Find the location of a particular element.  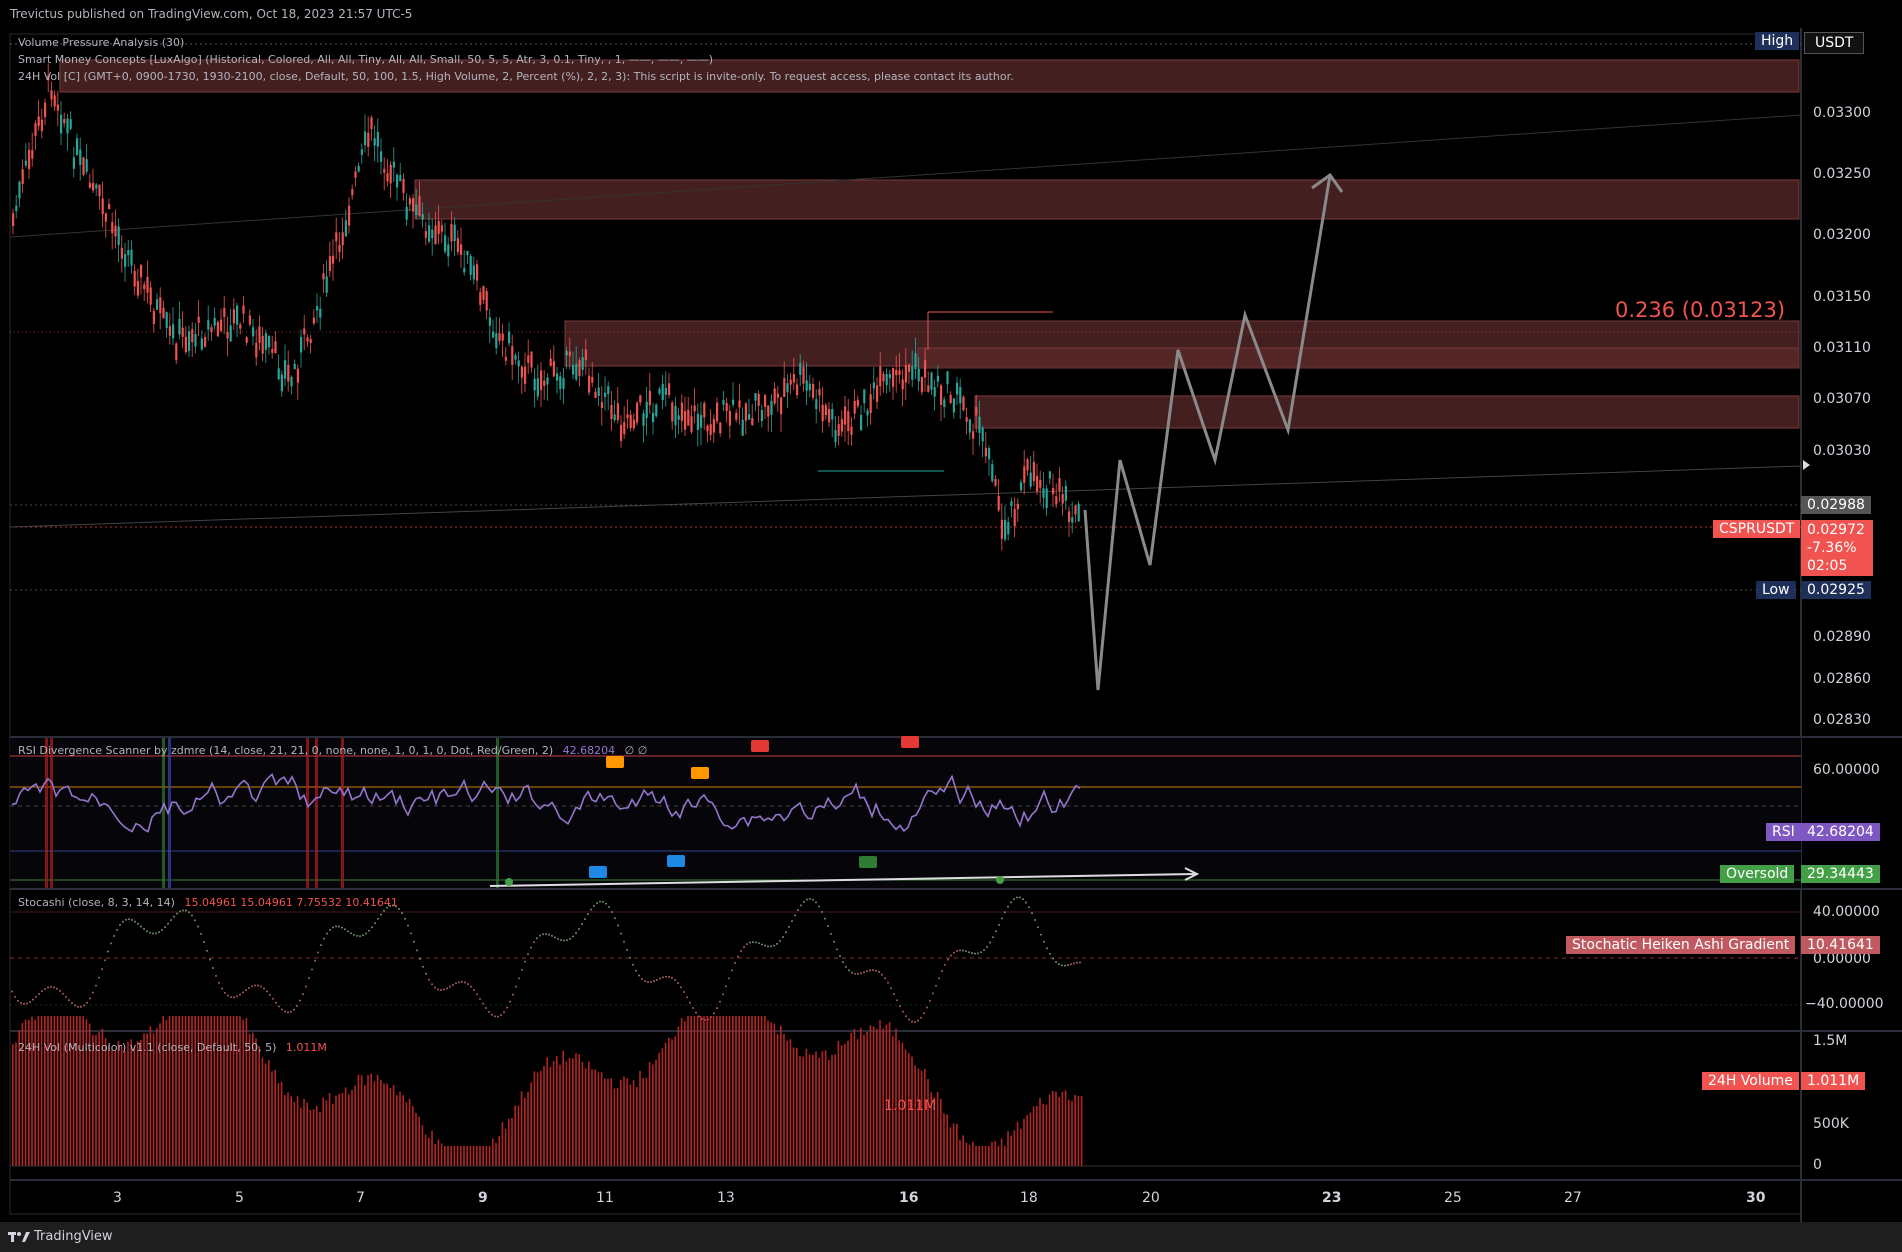

trendline-lower is located at coordinates (905, 496).